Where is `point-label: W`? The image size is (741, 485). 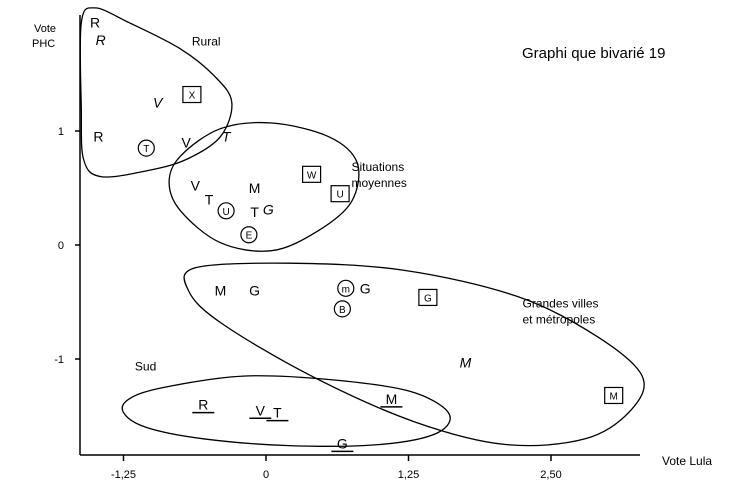 point-label: W is located at coordinates (312, 175).